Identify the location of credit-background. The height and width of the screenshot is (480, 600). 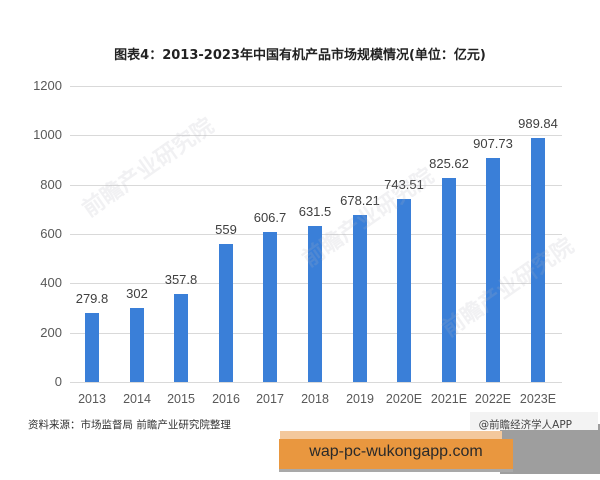
(534, 421).